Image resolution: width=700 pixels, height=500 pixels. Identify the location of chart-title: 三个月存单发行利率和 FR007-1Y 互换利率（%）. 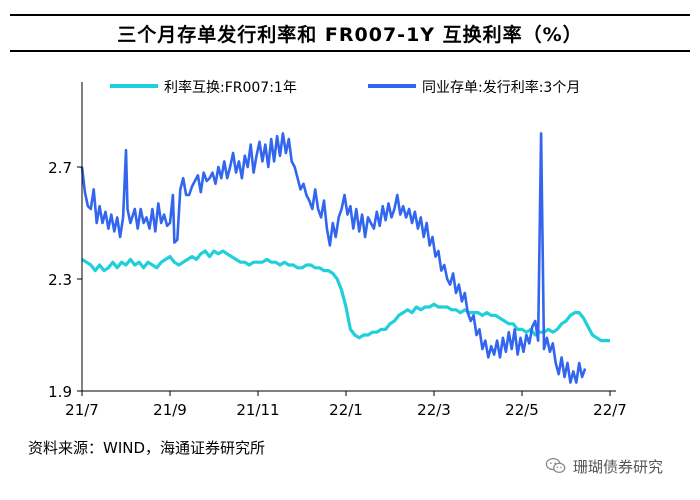
(350, 34).